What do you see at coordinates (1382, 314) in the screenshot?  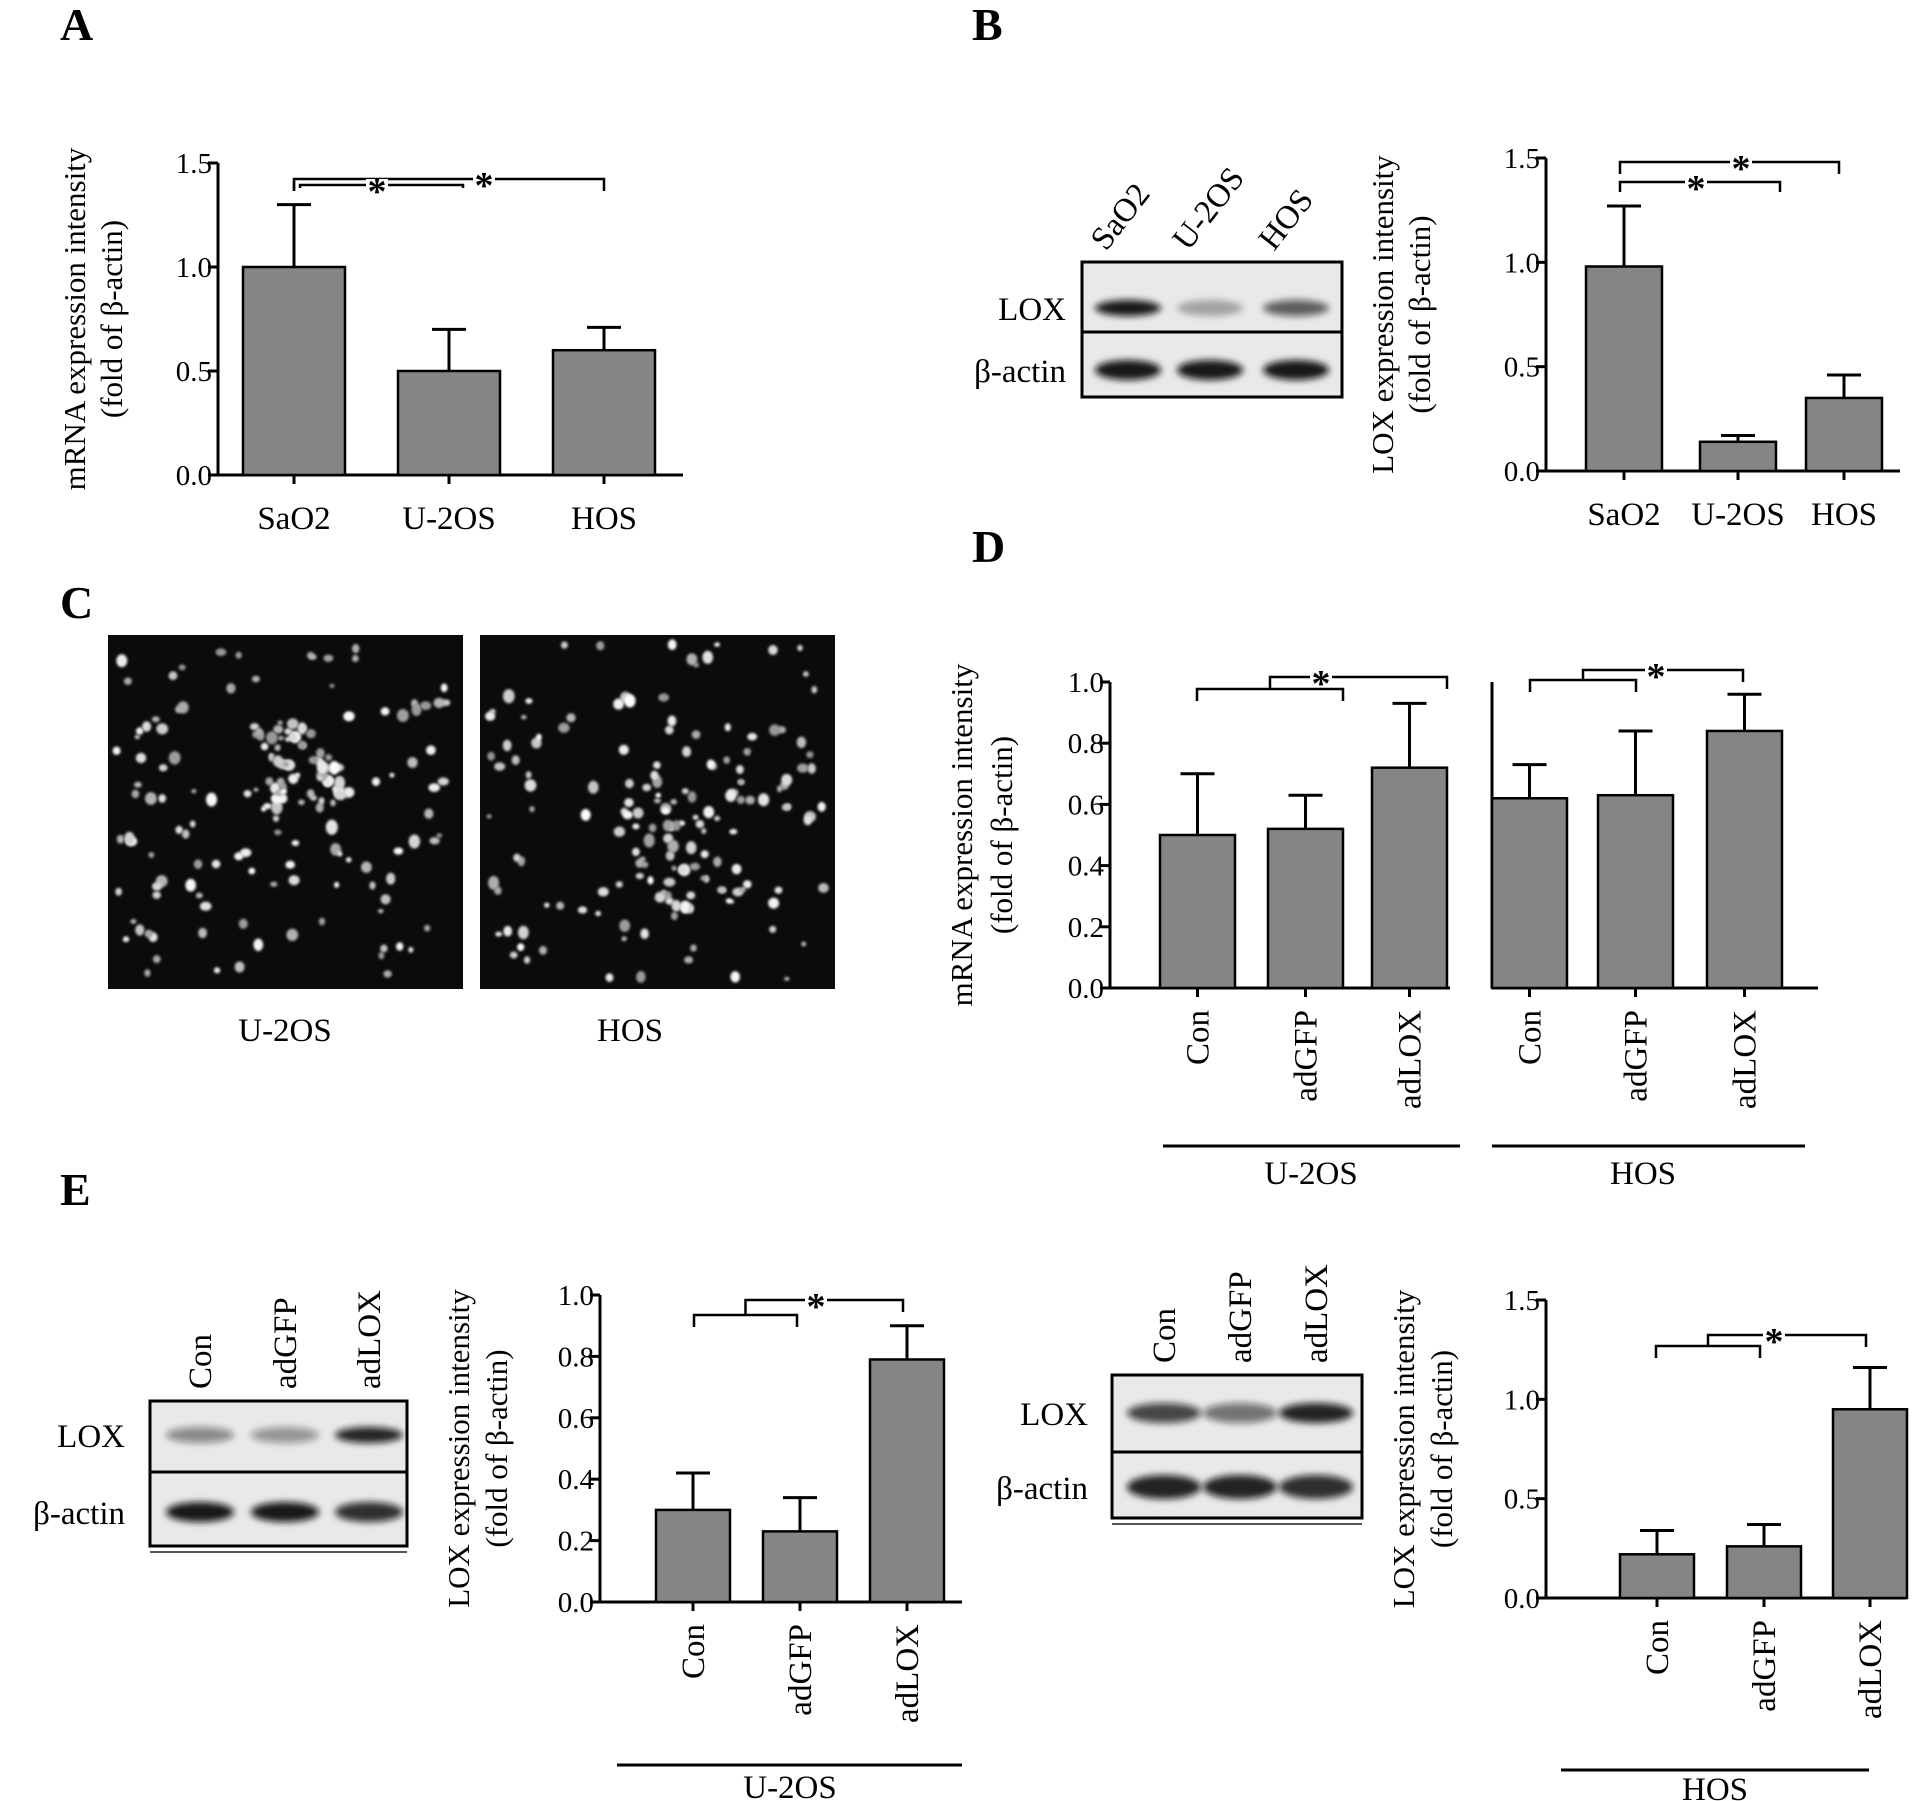 I see `y-axis-label: LOX expression intensity` at bounding box center [1382, 314].